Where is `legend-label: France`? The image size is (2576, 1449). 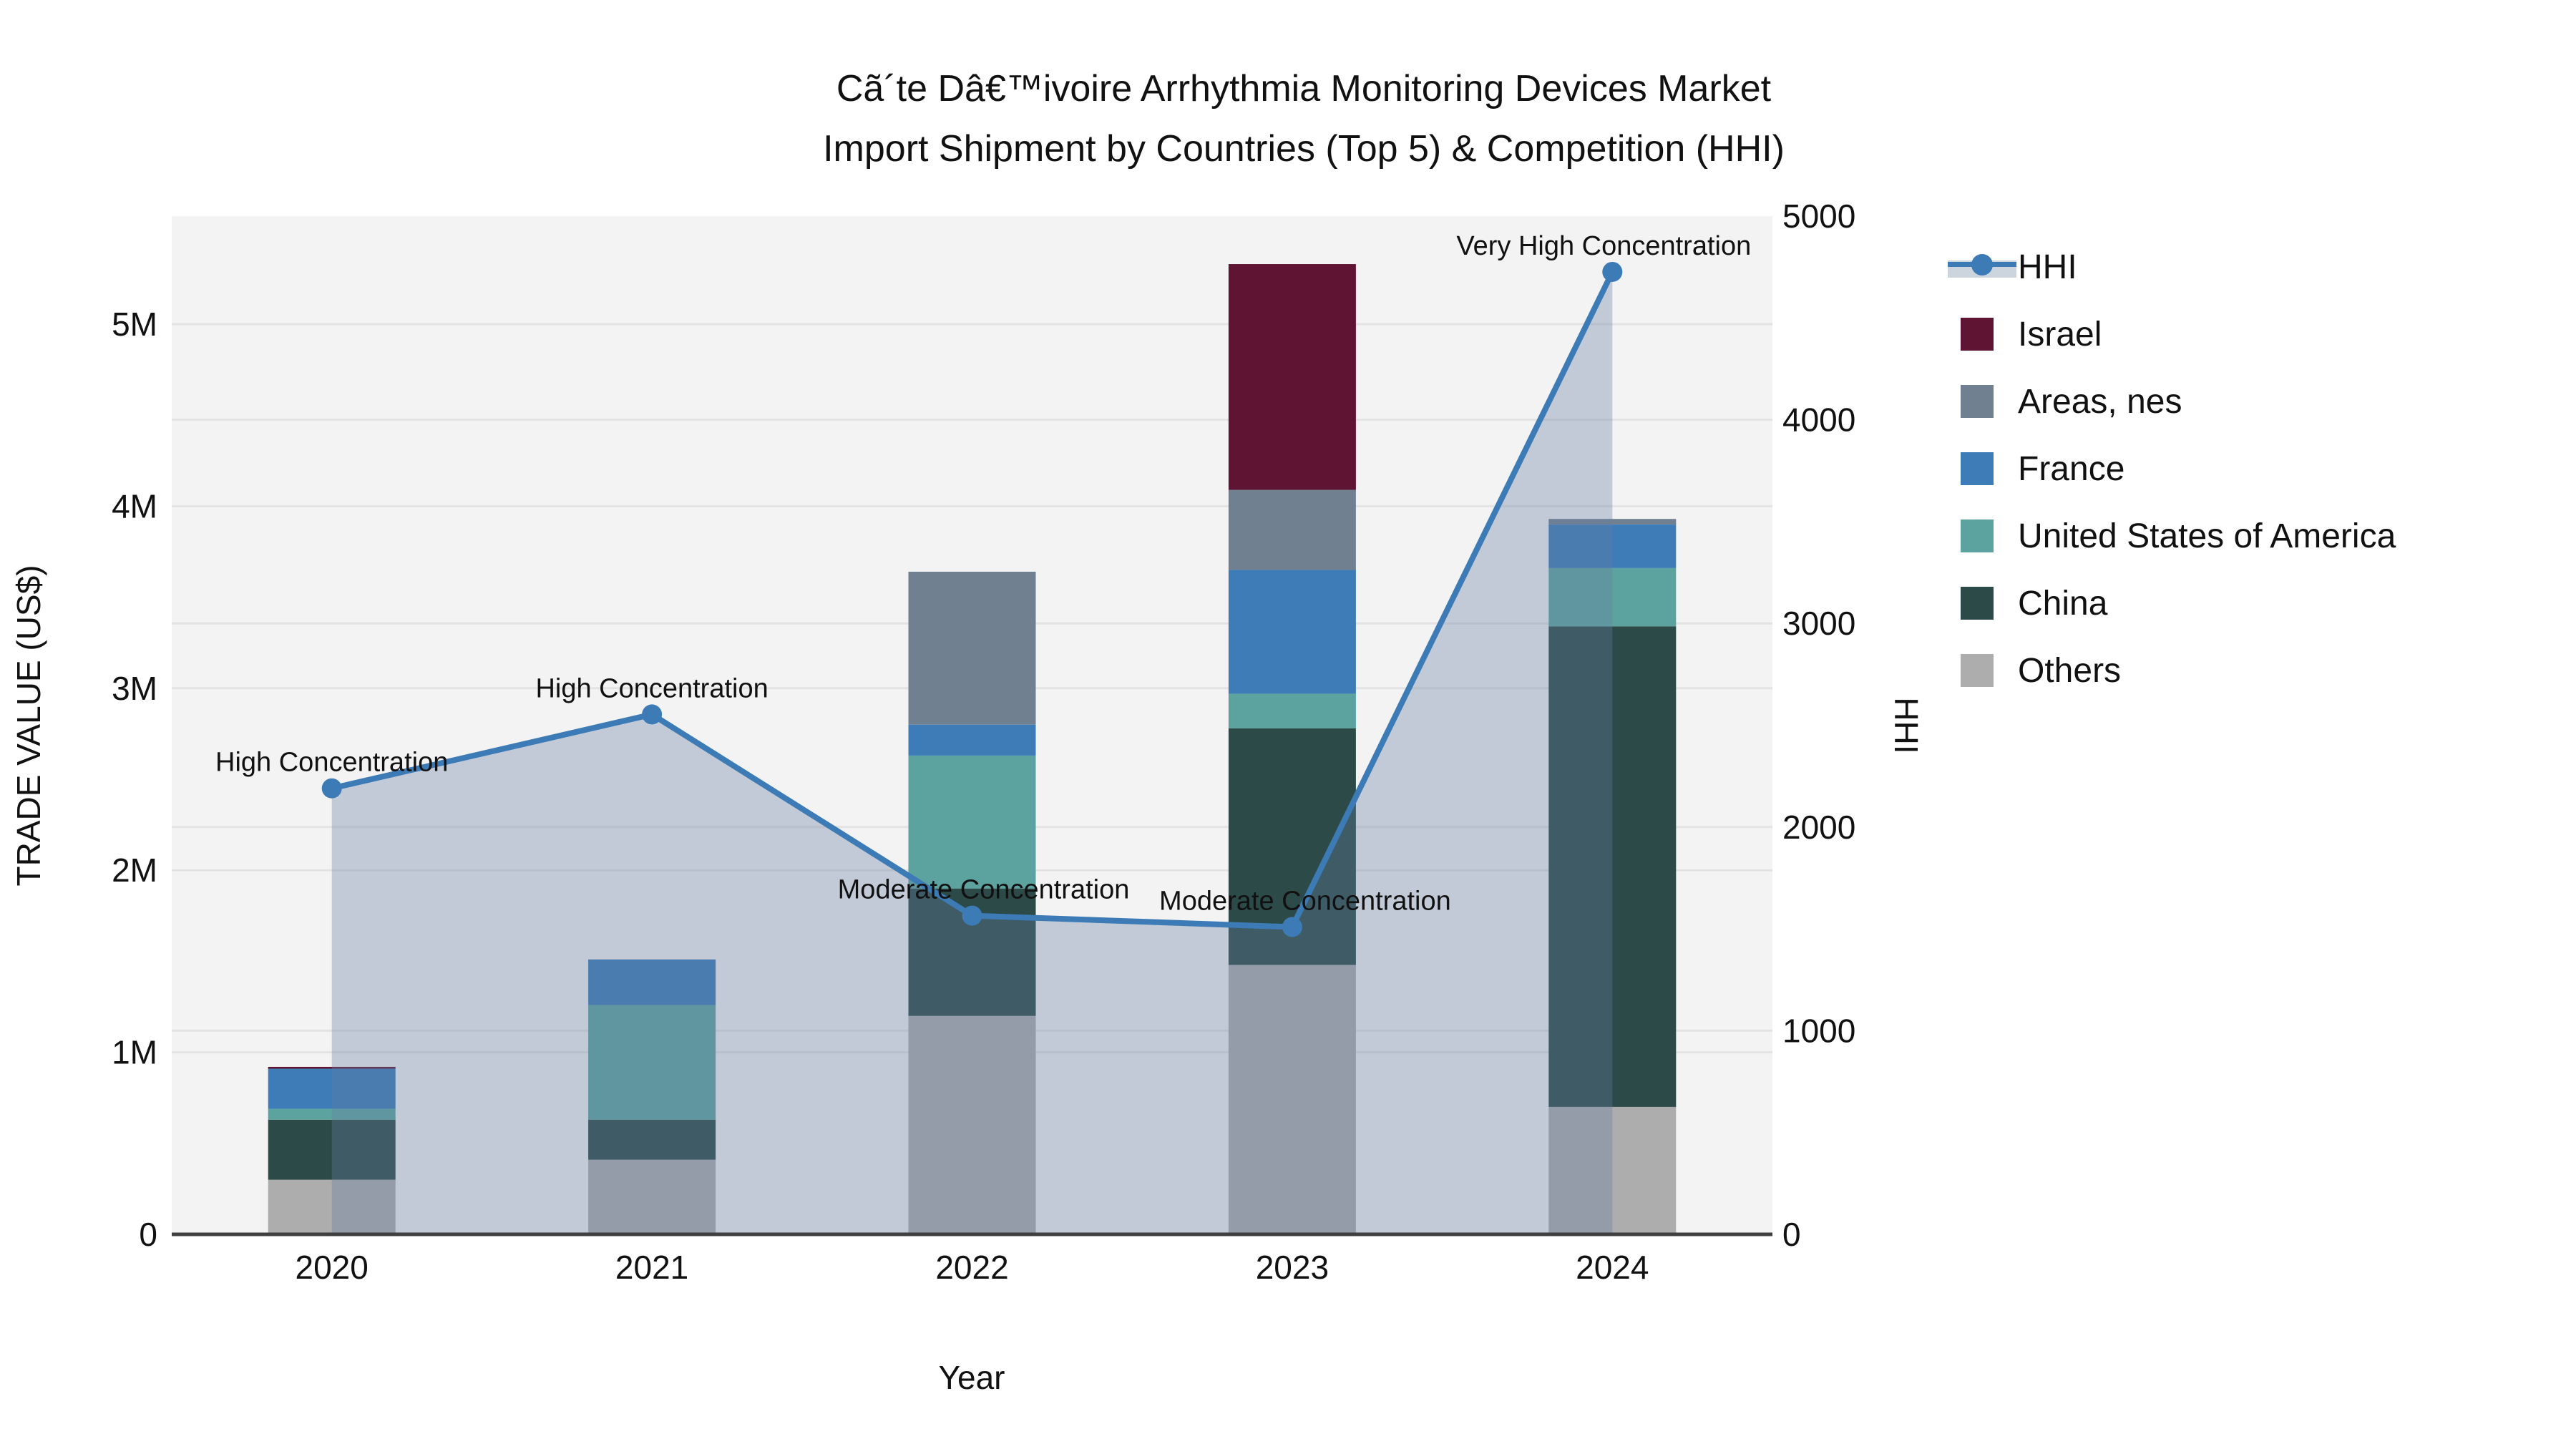
legend-label: France is located at coordinates (2071, 468).